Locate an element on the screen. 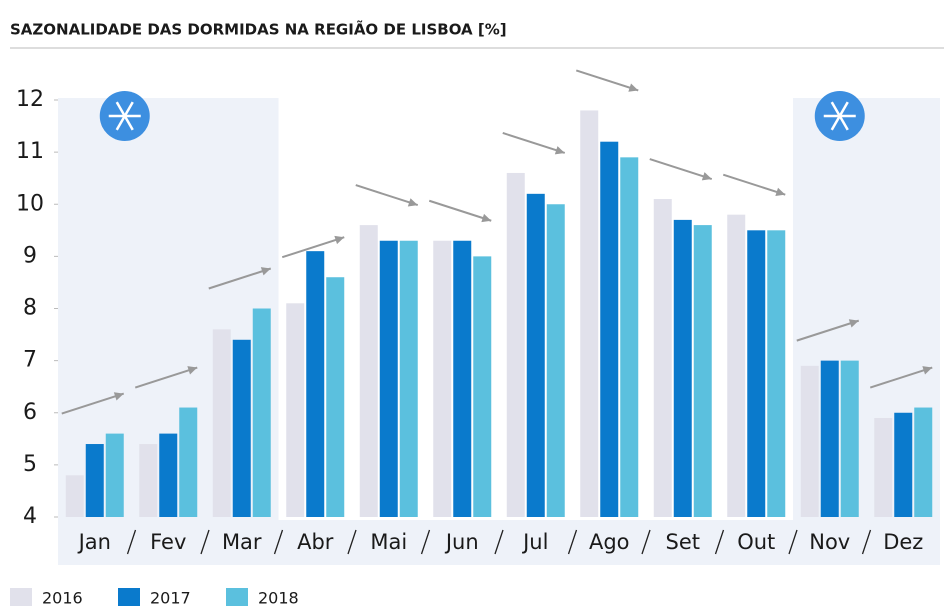 This screenshot has width=944, height=610. y-tick-label: 12 is located at coordinates (30, 99).